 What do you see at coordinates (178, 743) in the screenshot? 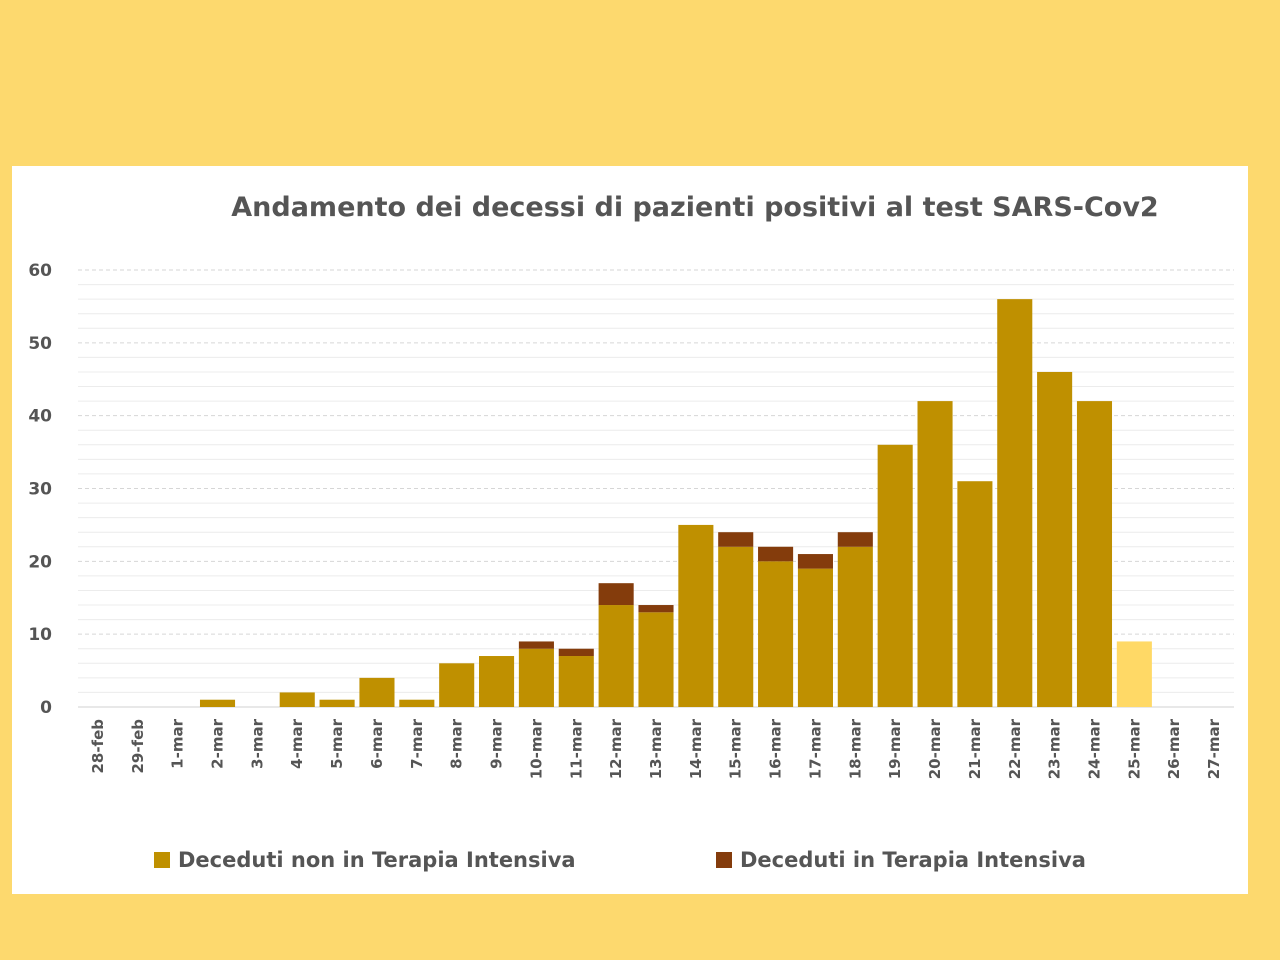
I see `x-tick-label: 1-mar` at bounding box center [178, 743].